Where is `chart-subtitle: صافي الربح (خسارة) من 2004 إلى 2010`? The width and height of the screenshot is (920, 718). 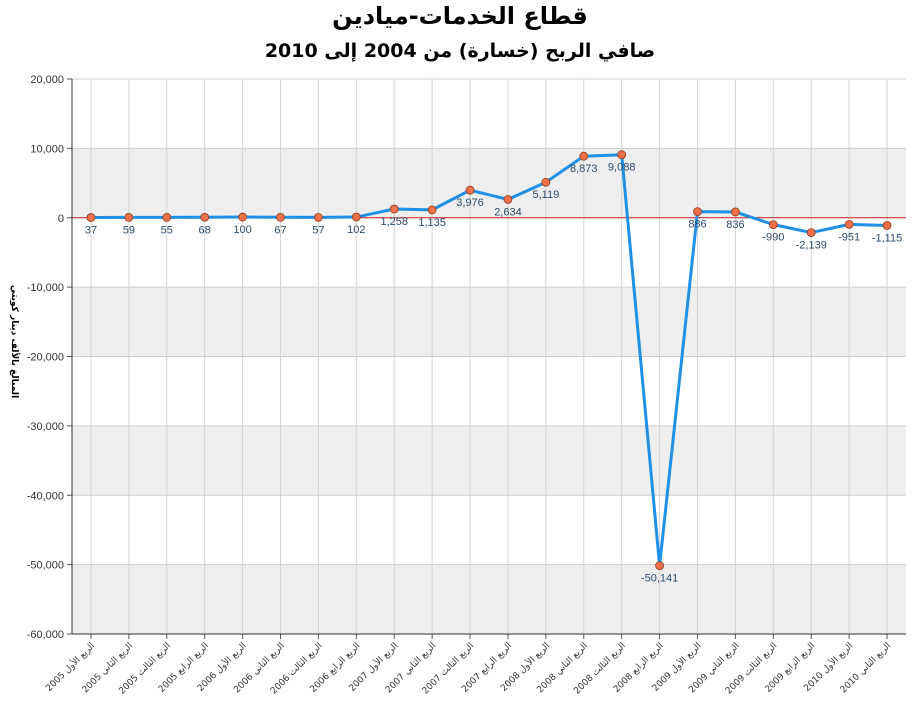
chart-subtitle: صافي الربح (خسارة) من 2004 إلى 2010 is located at coordinates (460, 51).